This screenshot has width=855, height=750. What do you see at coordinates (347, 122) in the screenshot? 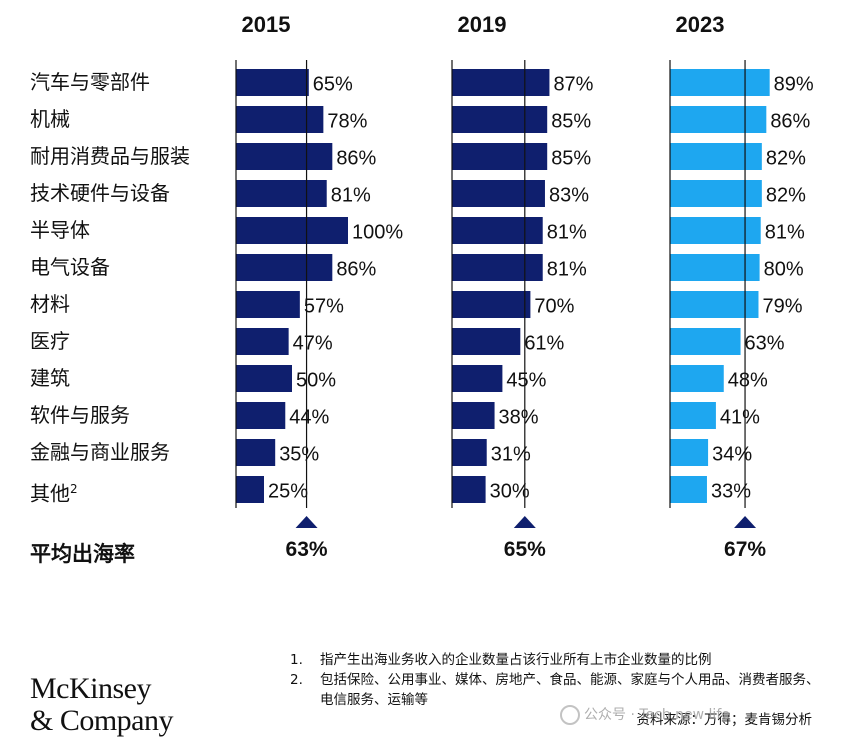
I see `value-label: 78%` at bounding box center [347, 122].